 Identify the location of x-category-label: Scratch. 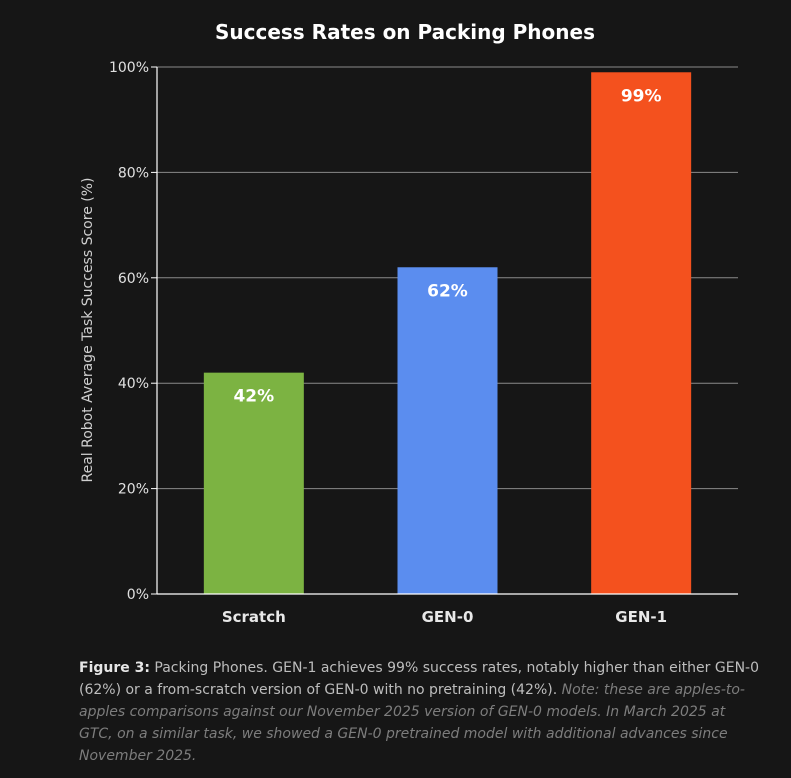
(254, 617).